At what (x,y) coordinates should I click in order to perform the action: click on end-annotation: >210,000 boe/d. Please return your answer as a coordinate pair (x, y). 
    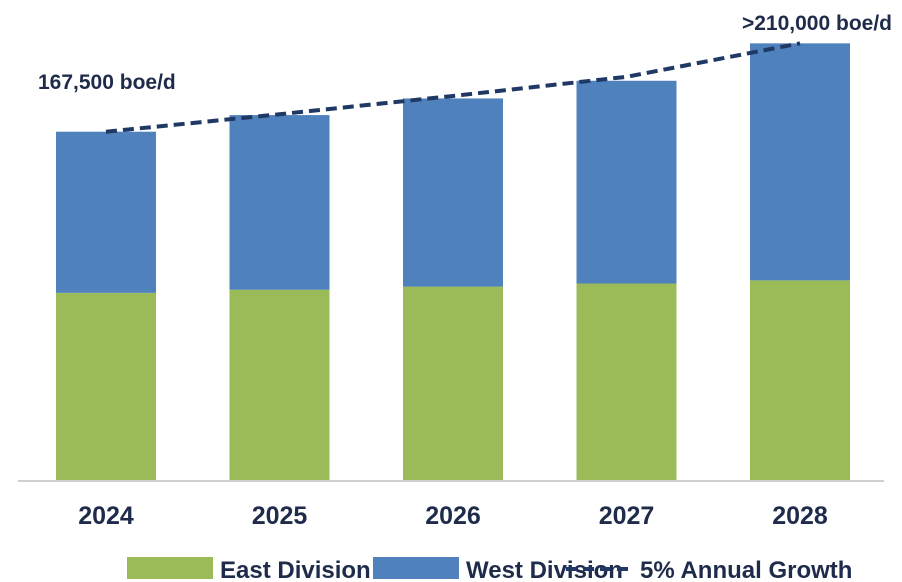
    Looking at the image, I should click on (817, 23).